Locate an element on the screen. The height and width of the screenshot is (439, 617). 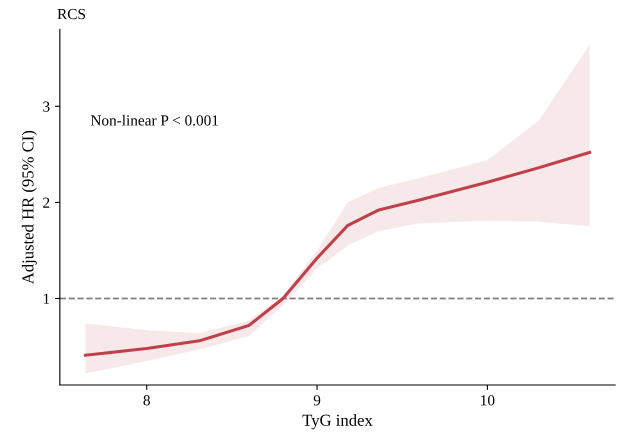
y-tick-label: 2 is located at coordinates (46, 203).